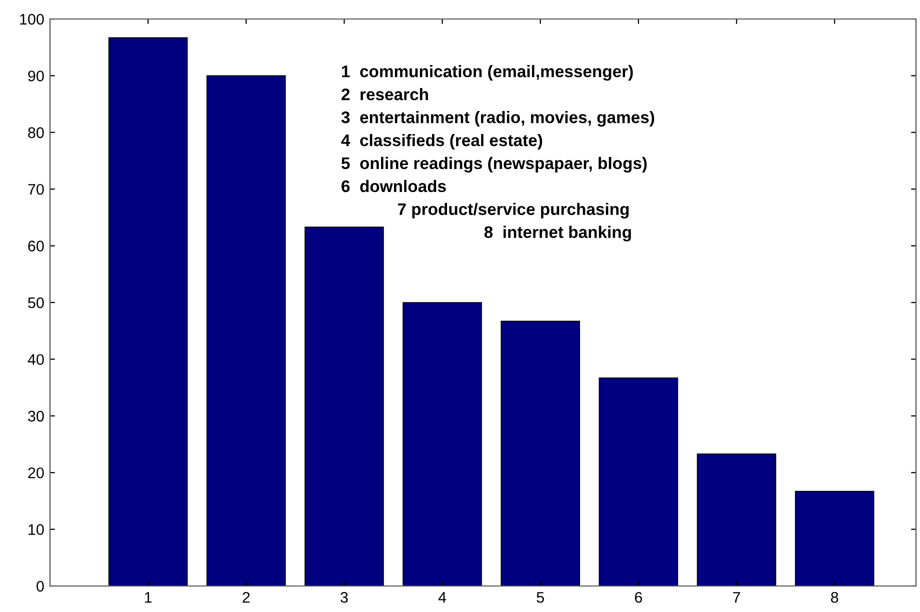 The width and height of the screenshot is (920, 612). Describe the element at coordinates (513, 210) in the screenshot. I see `annotation: 7 product/service purchasing` at that location.